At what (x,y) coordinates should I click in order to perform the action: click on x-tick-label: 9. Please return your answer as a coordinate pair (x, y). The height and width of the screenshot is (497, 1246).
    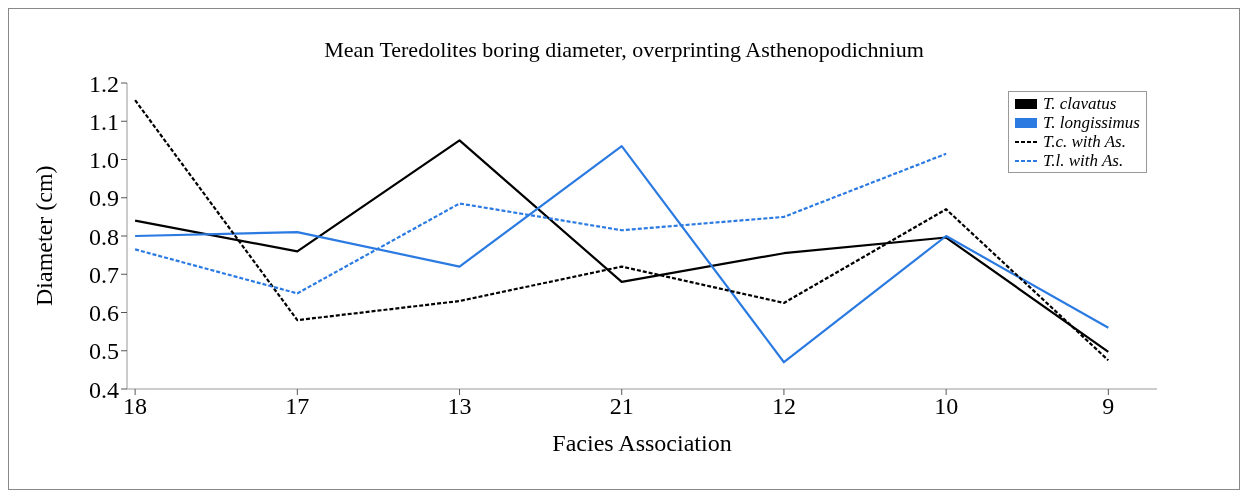
    Looking at the image, I should click on (1108, 406).